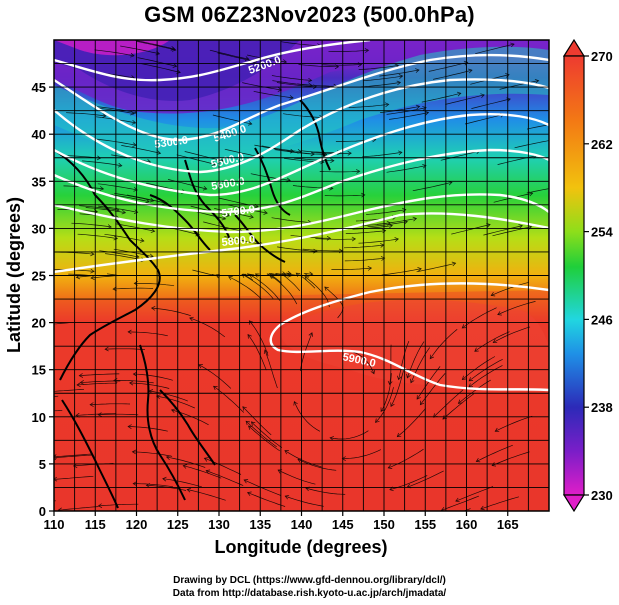  I want to click on y-tick-label: 40, so click(39, 134).